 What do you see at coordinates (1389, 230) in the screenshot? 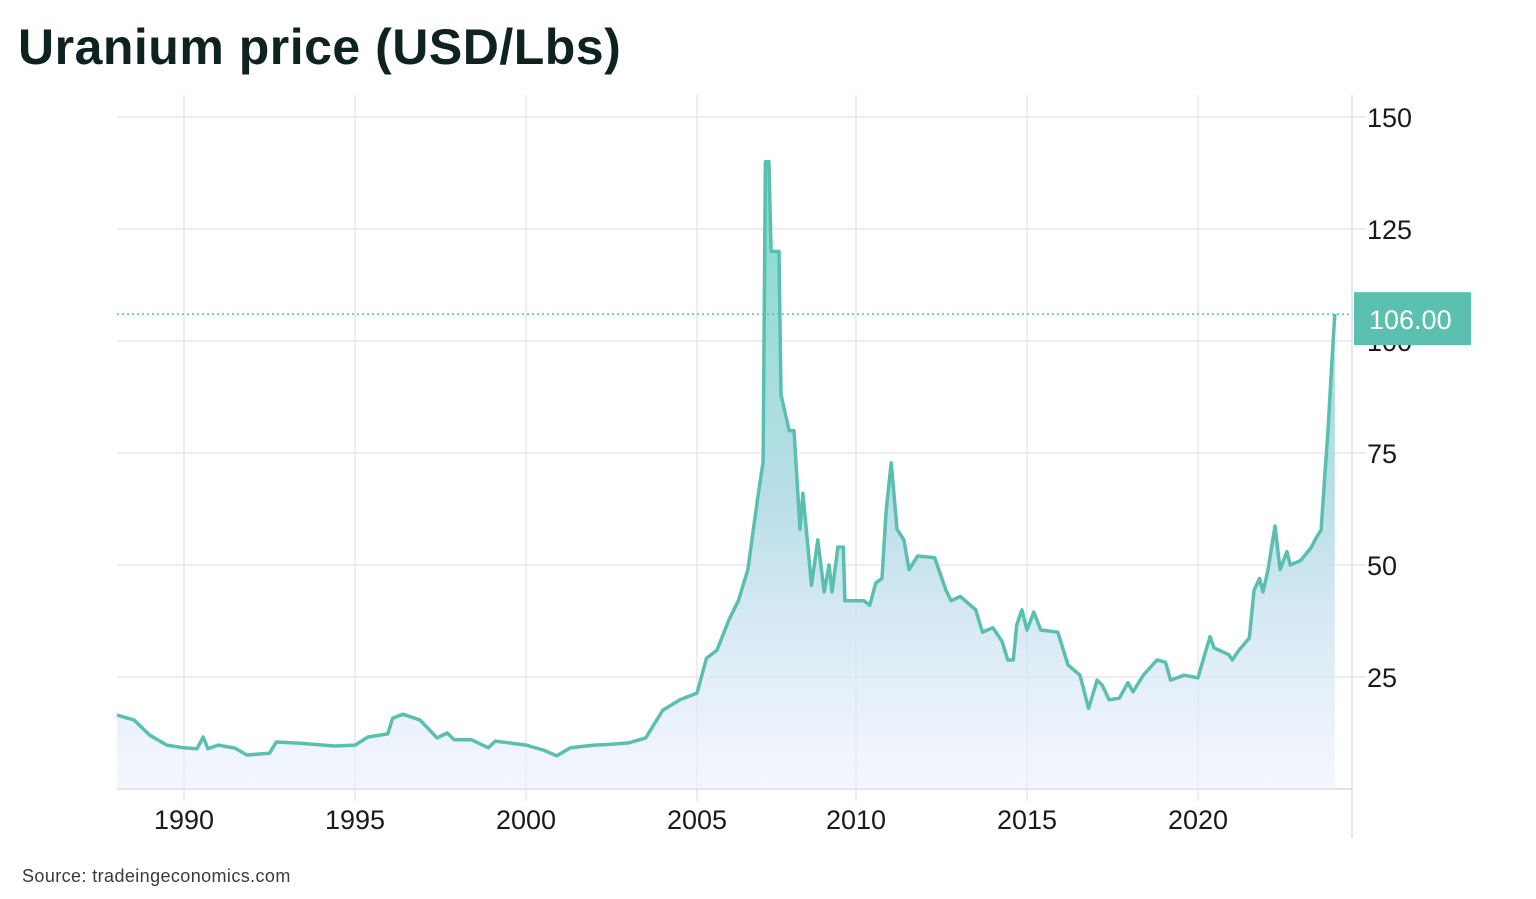
I see `y-tick-label: 125` at bounding box center [1389, 230].